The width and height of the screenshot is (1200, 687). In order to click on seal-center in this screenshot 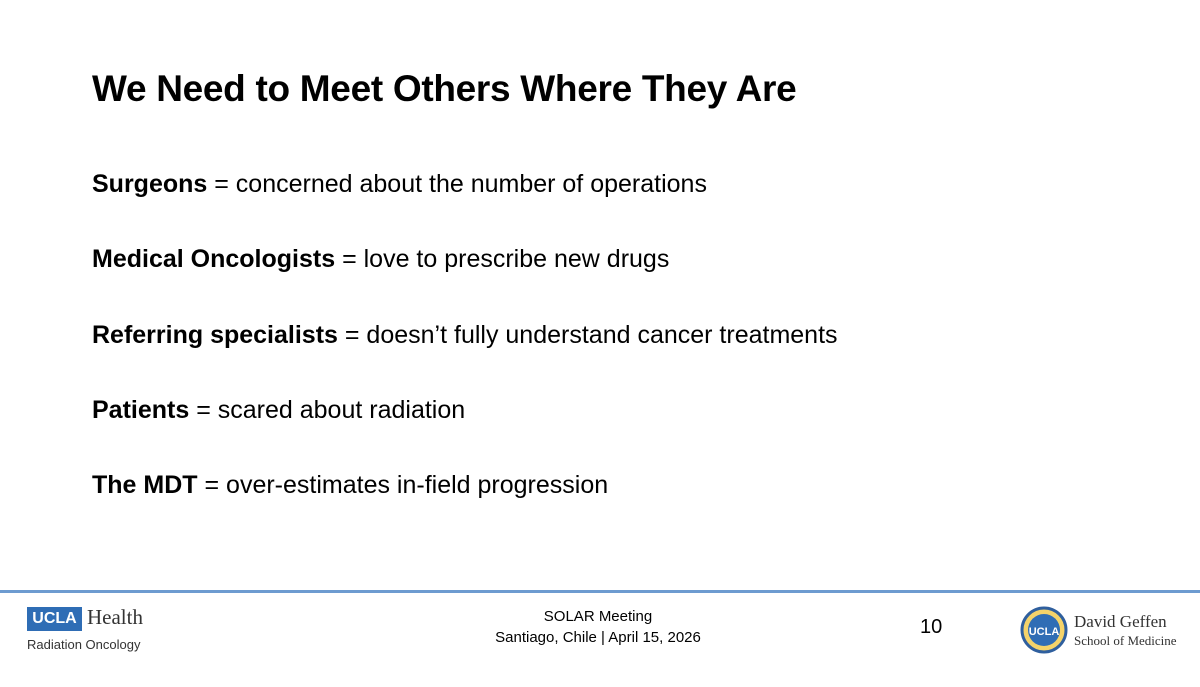, I will do `click(1044, 630)`.